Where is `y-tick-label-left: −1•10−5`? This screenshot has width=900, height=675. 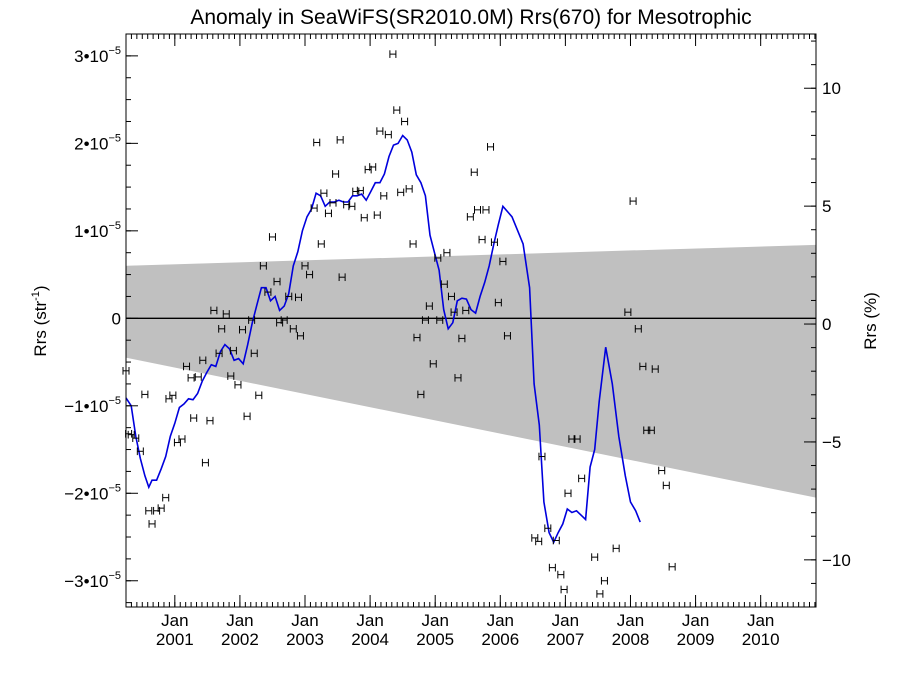 y-tick-label-left: −1•10−5 is located at coordinates (92, 405).